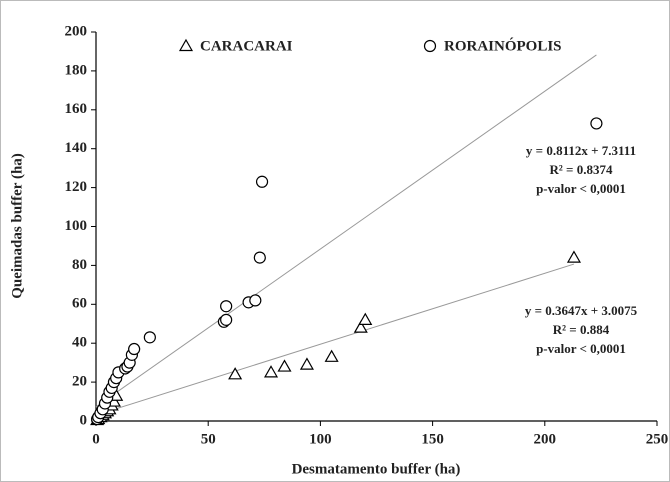  I want to click on y-axis-label: Queimadas buffer (ha), so click(17, 226).